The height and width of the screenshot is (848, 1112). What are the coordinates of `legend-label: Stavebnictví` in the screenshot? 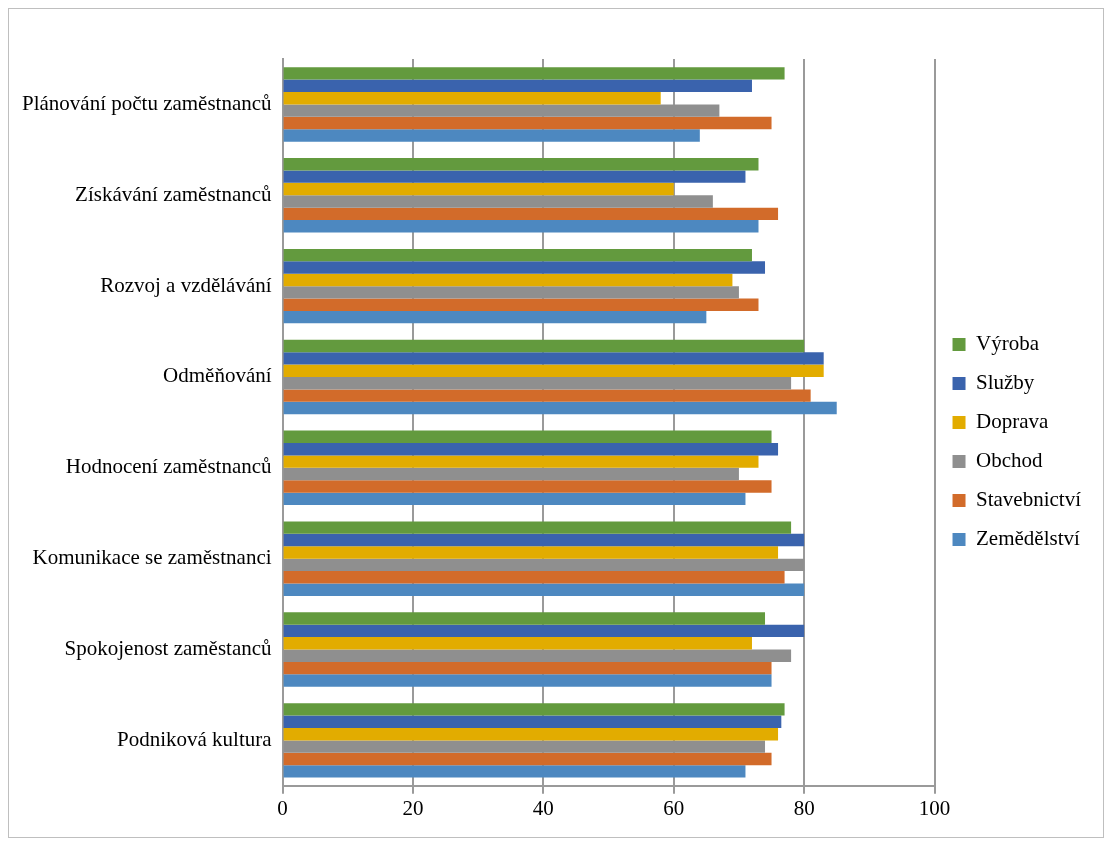 It's located at (1029, 499).